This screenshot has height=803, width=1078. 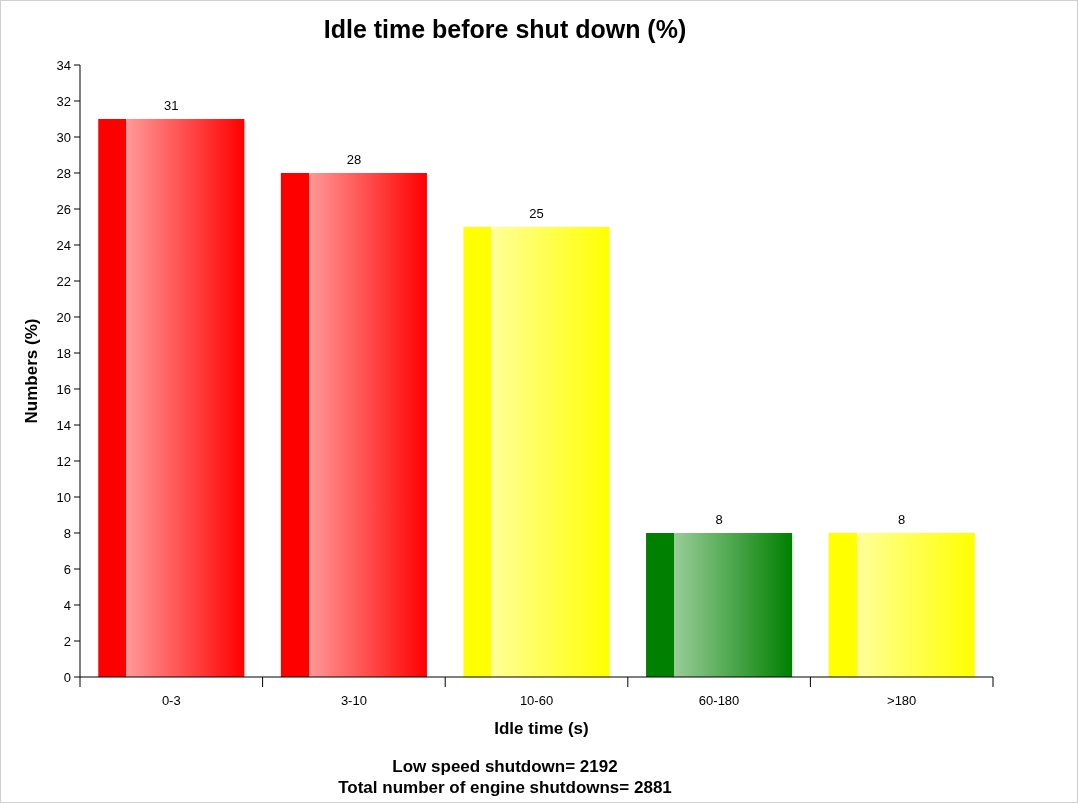 I want to click on y-tick-label: 30, so click(x=63, y=137).